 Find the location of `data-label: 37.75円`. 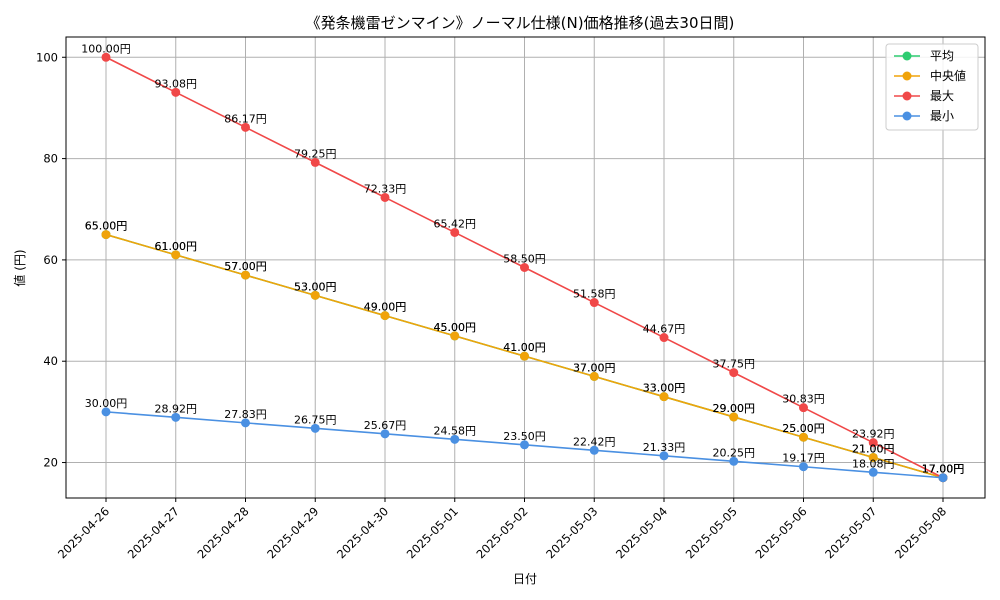

data-label: 37.75円 is located at coordinates (734, 364).